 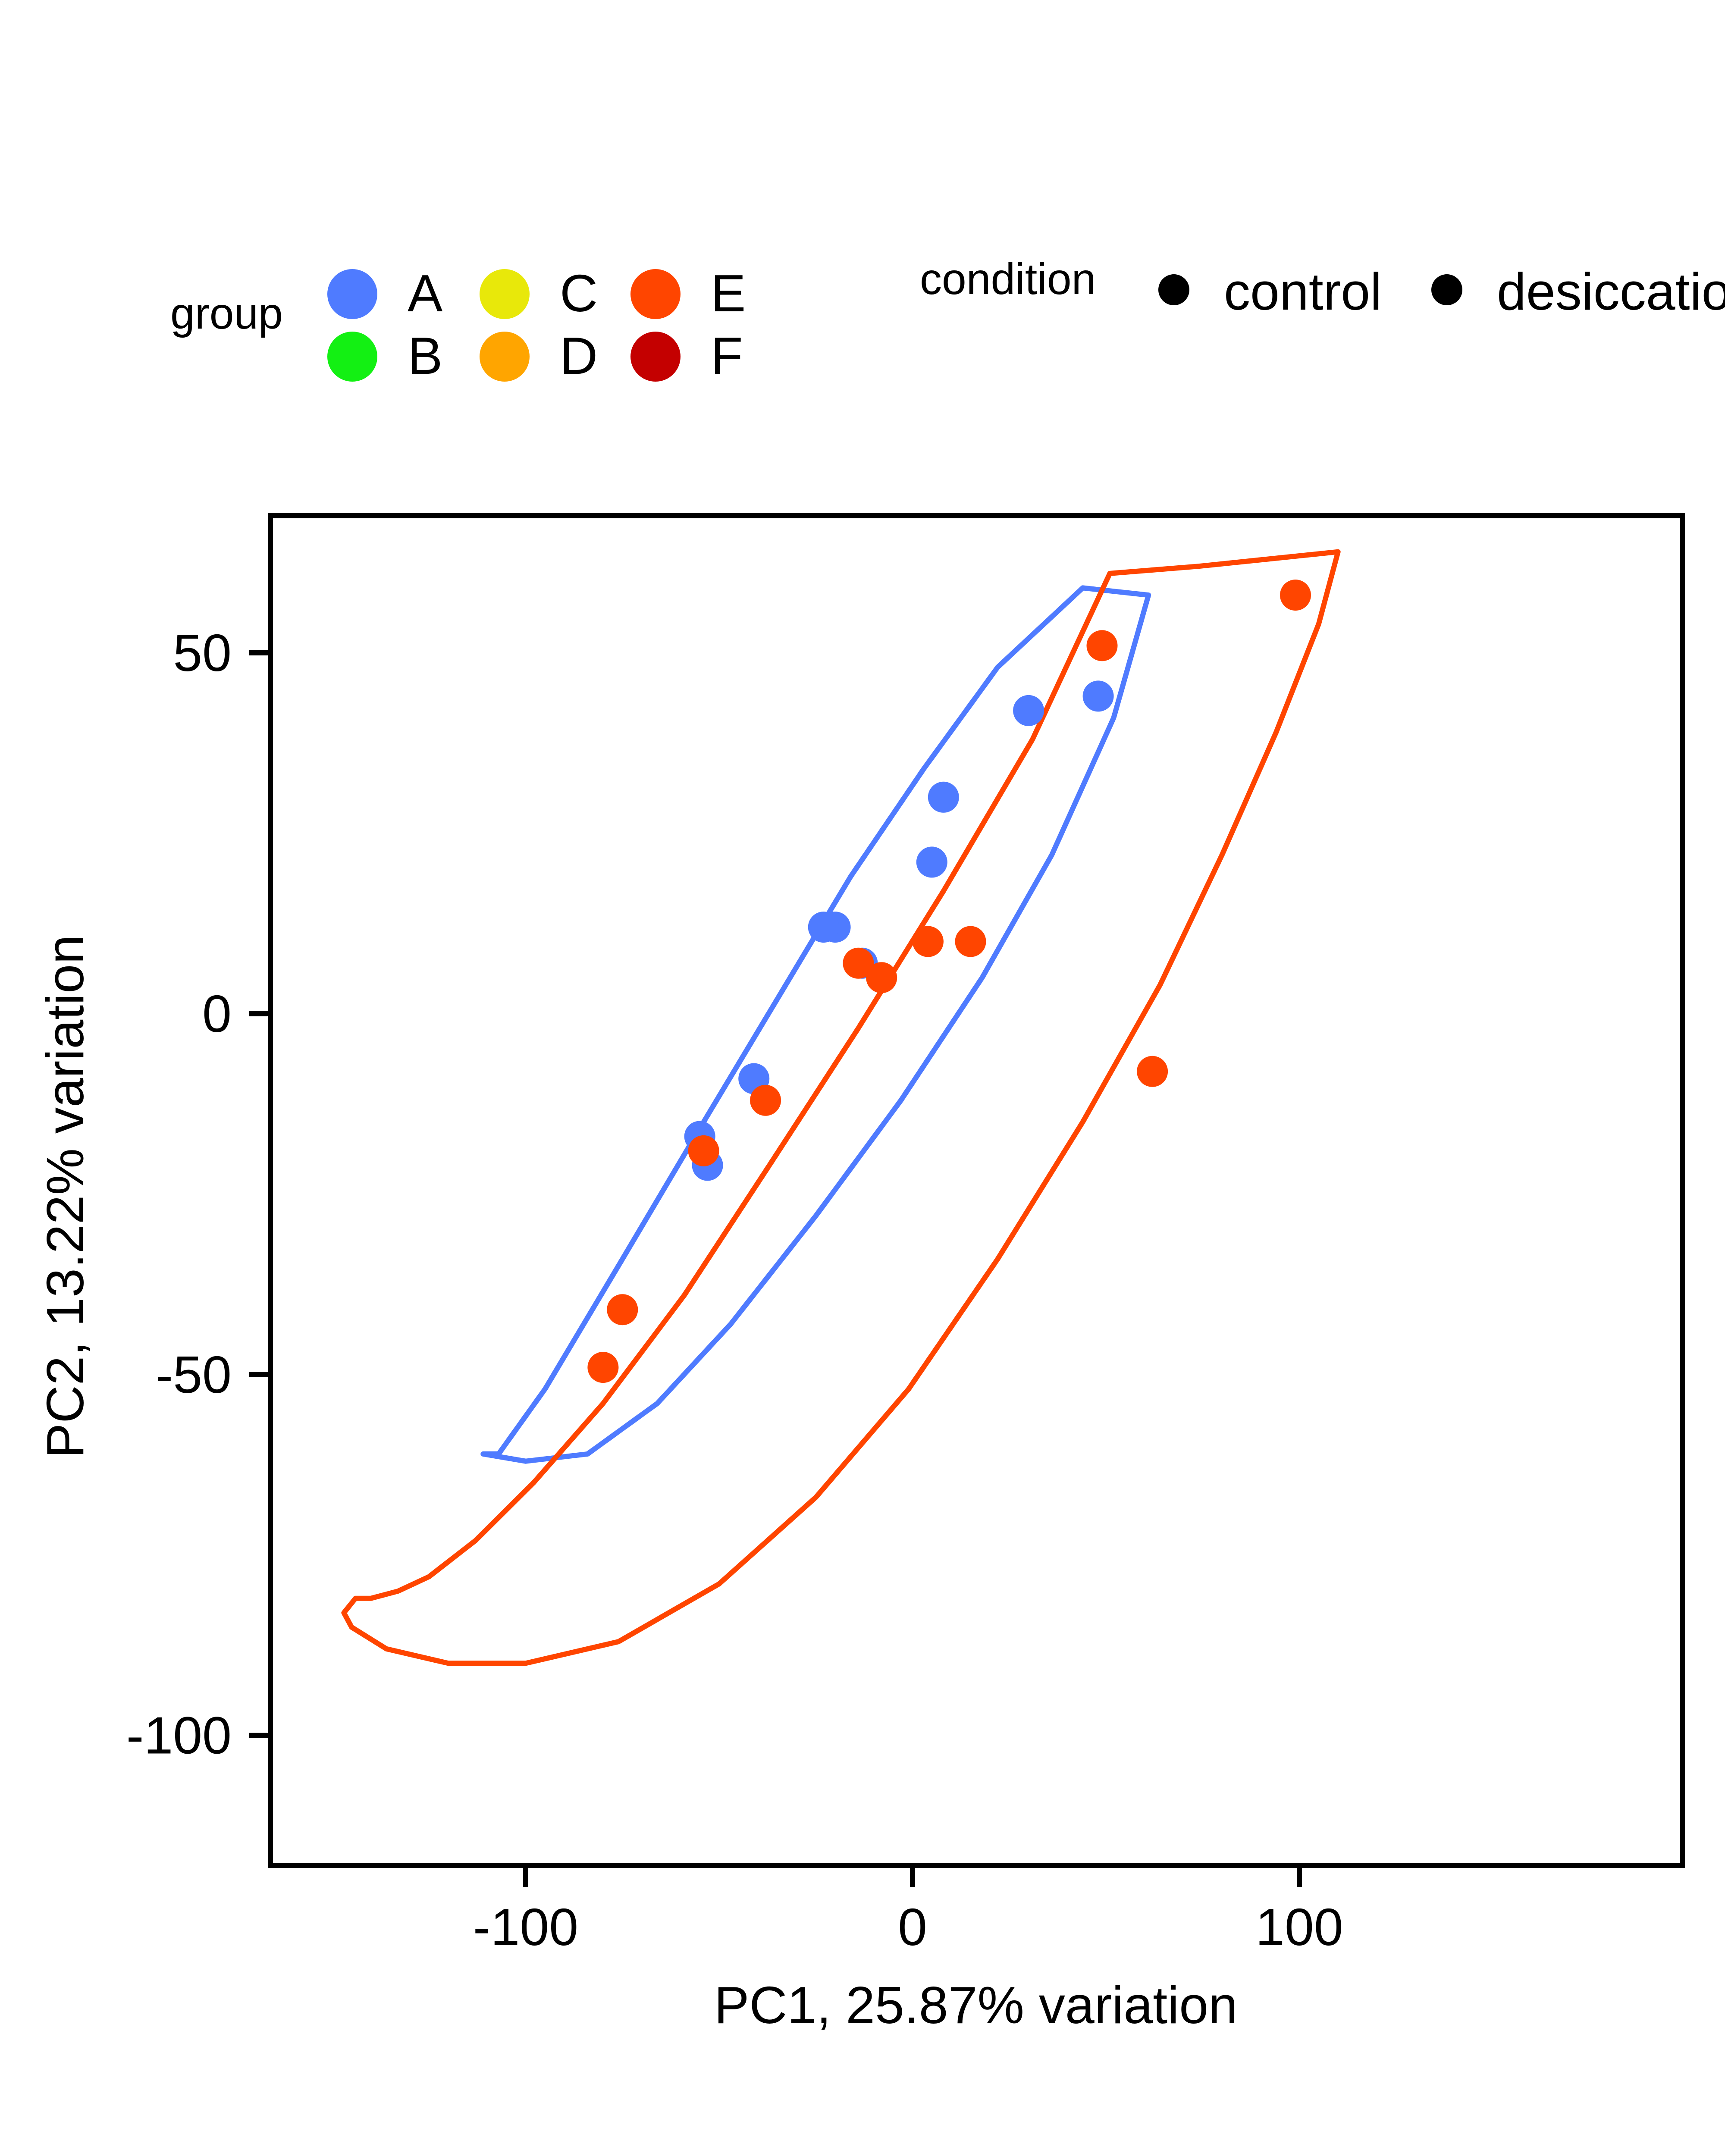 I want to click on legend-key-f, so click(x=655, y=357).